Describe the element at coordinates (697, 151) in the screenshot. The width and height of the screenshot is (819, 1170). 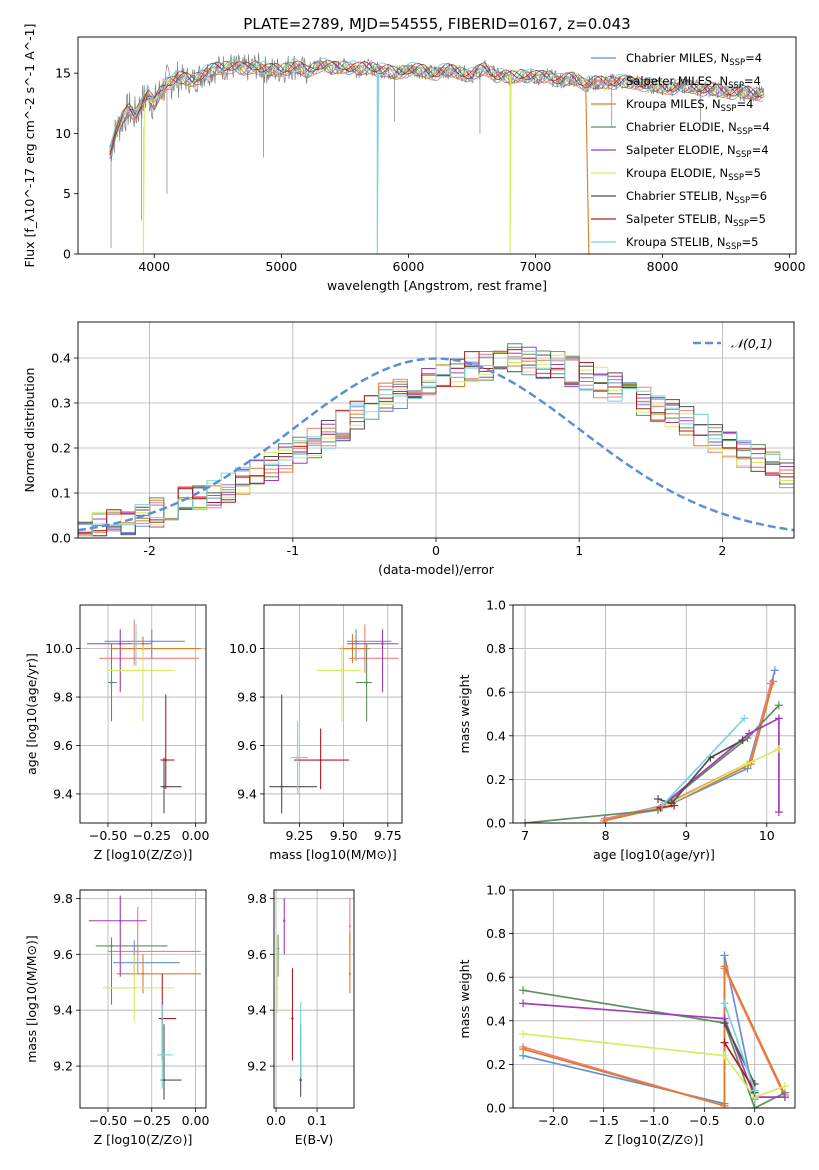
I see `legend-label: Salpeter ELODIE, NSSP=4` at that location.